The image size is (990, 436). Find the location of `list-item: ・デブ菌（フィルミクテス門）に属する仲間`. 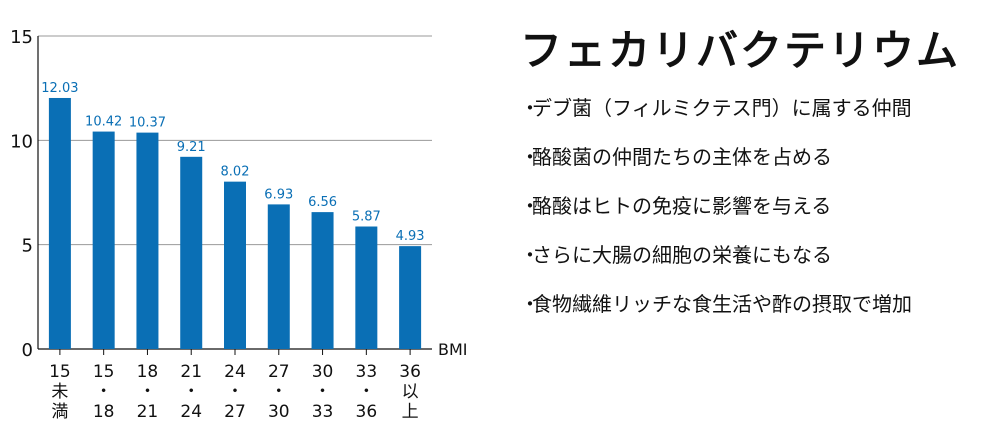

list-item: ・デブ菌（フィルミクテス門）に属する仲間 is located at coordinates (750, 120).